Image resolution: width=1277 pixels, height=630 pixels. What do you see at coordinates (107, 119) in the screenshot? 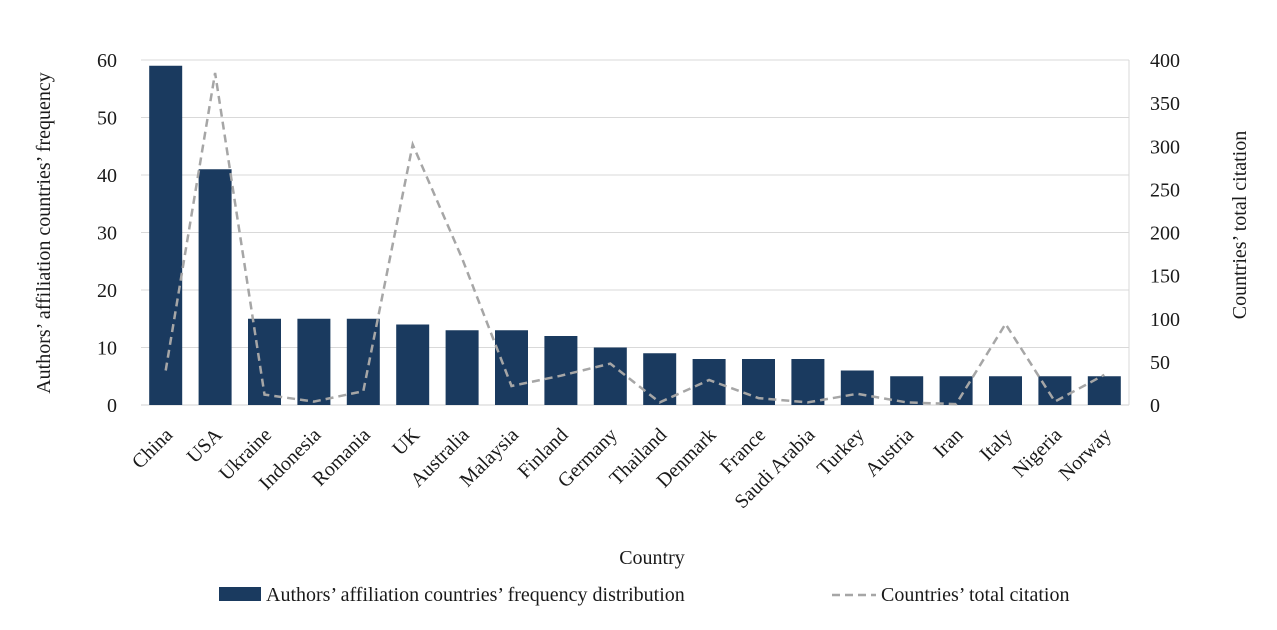
I see `y-tick-label: 50` at bounding box center [107, 119].